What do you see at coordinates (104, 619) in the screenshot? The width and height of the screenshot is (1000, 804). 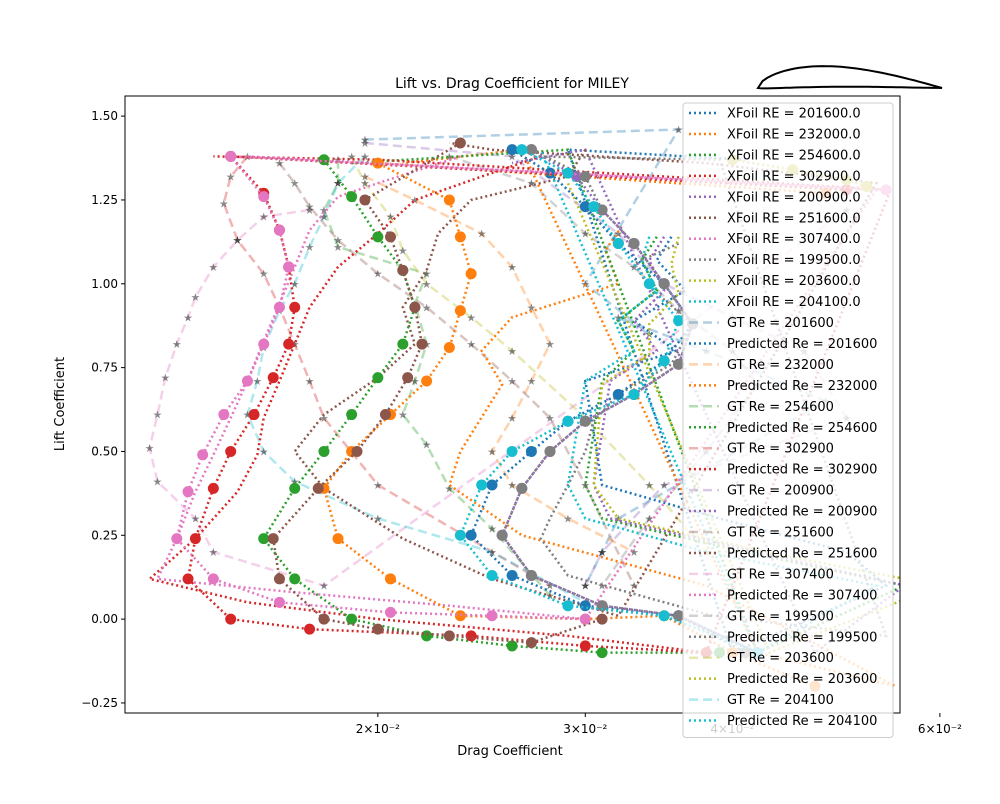 I see `y-tick-label: 0.00` at bounding box center [104, 619].